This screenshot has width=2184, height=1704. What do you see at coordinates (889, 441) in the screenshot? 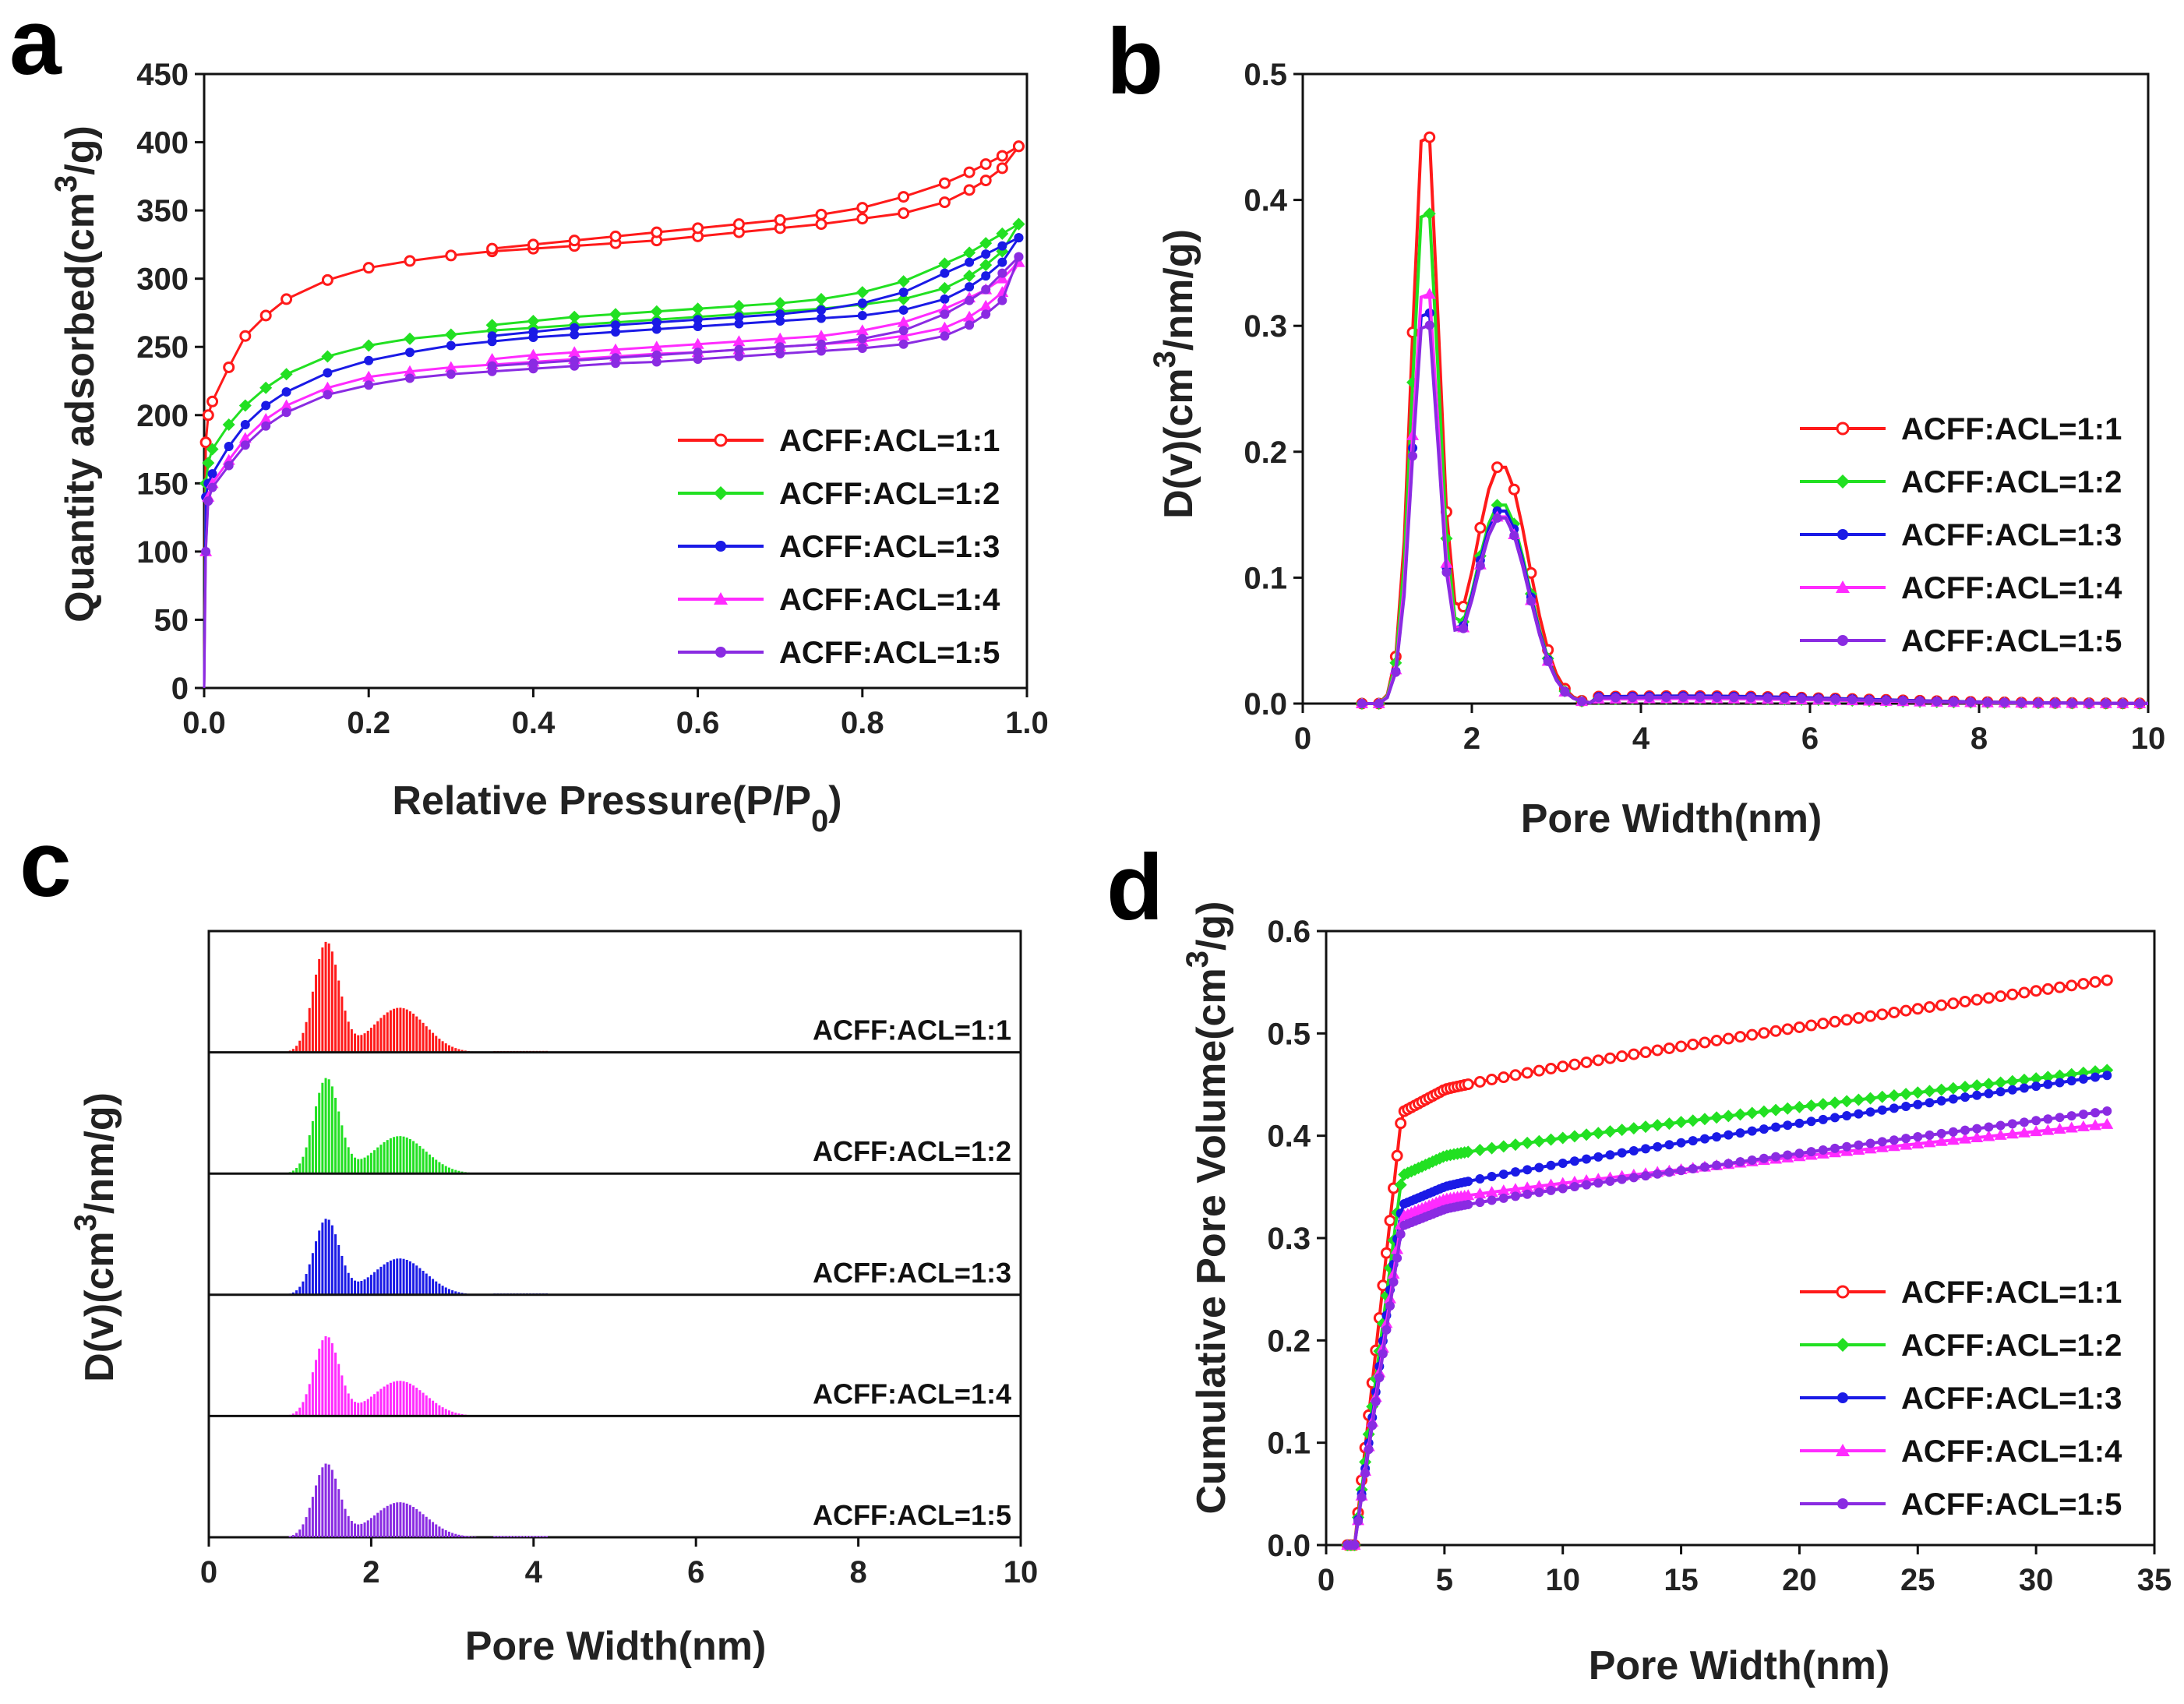
I see `a-legend-label: ACFF:ACL=1:1` at bounding box center [889, 441].